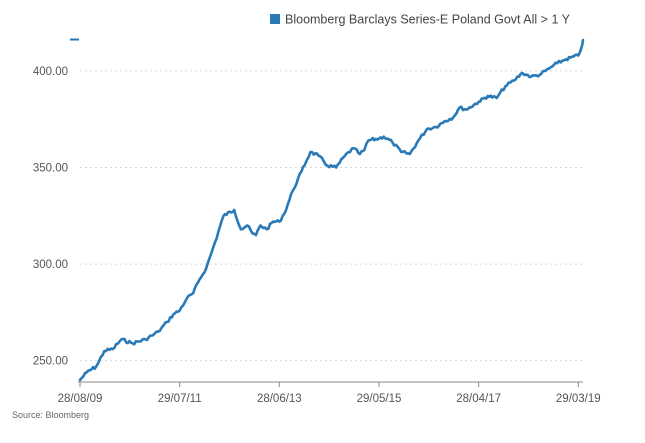  What do you see at coordinates (50, 72) in the screenshot?
I see `y-tick-label: 400.00` at bounding box center [50, 72].